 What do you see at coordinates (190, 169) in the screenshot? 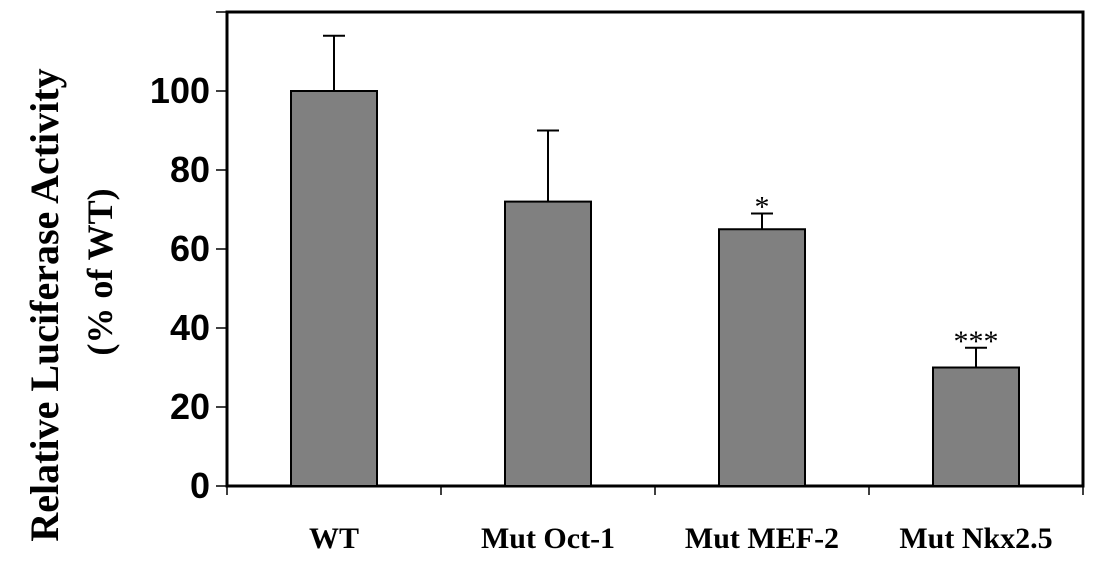
I see `y-tick-label: 80` at bounding box center [190, 169].